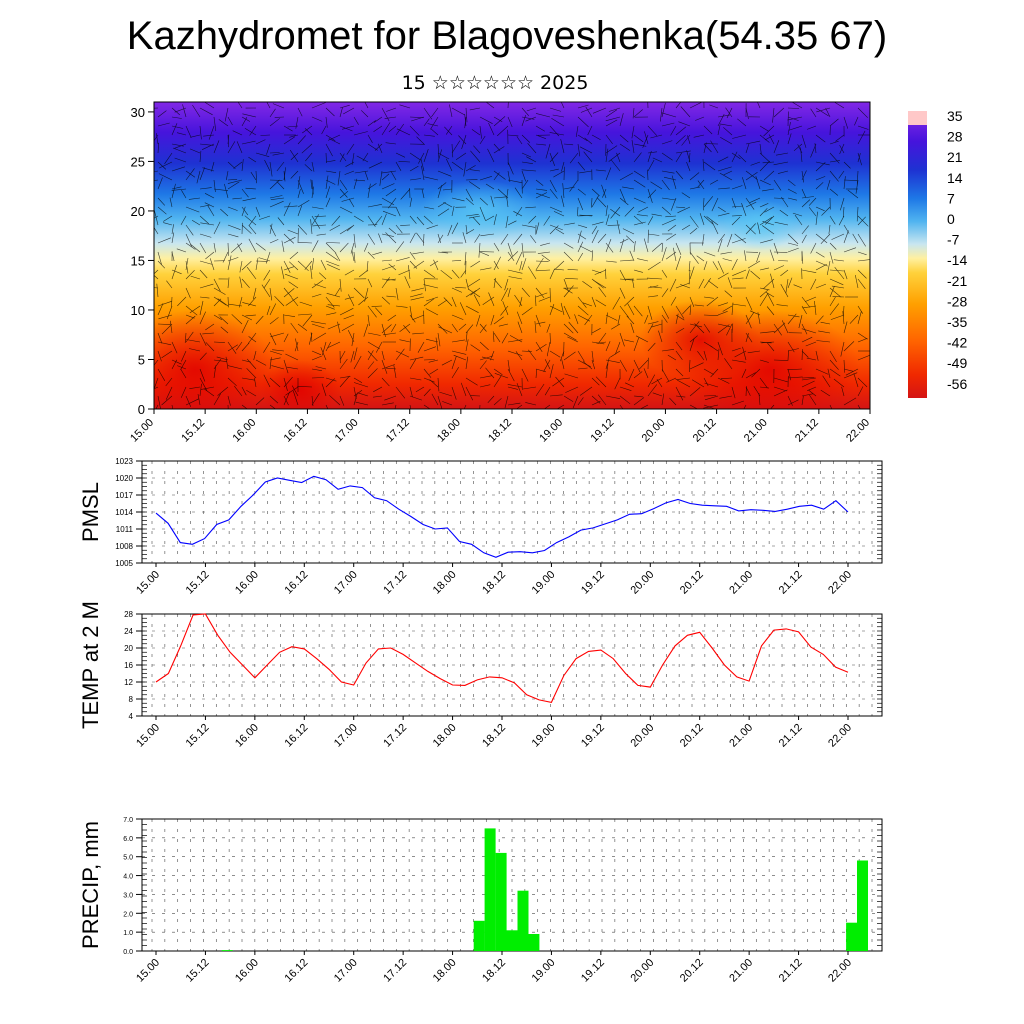 This screenshot has width=1024, height=1024. What do you see at coordinates (840, 583) in the screenshot?
I see `x-tick-label: 22.00` at bounding box center [840, 583].